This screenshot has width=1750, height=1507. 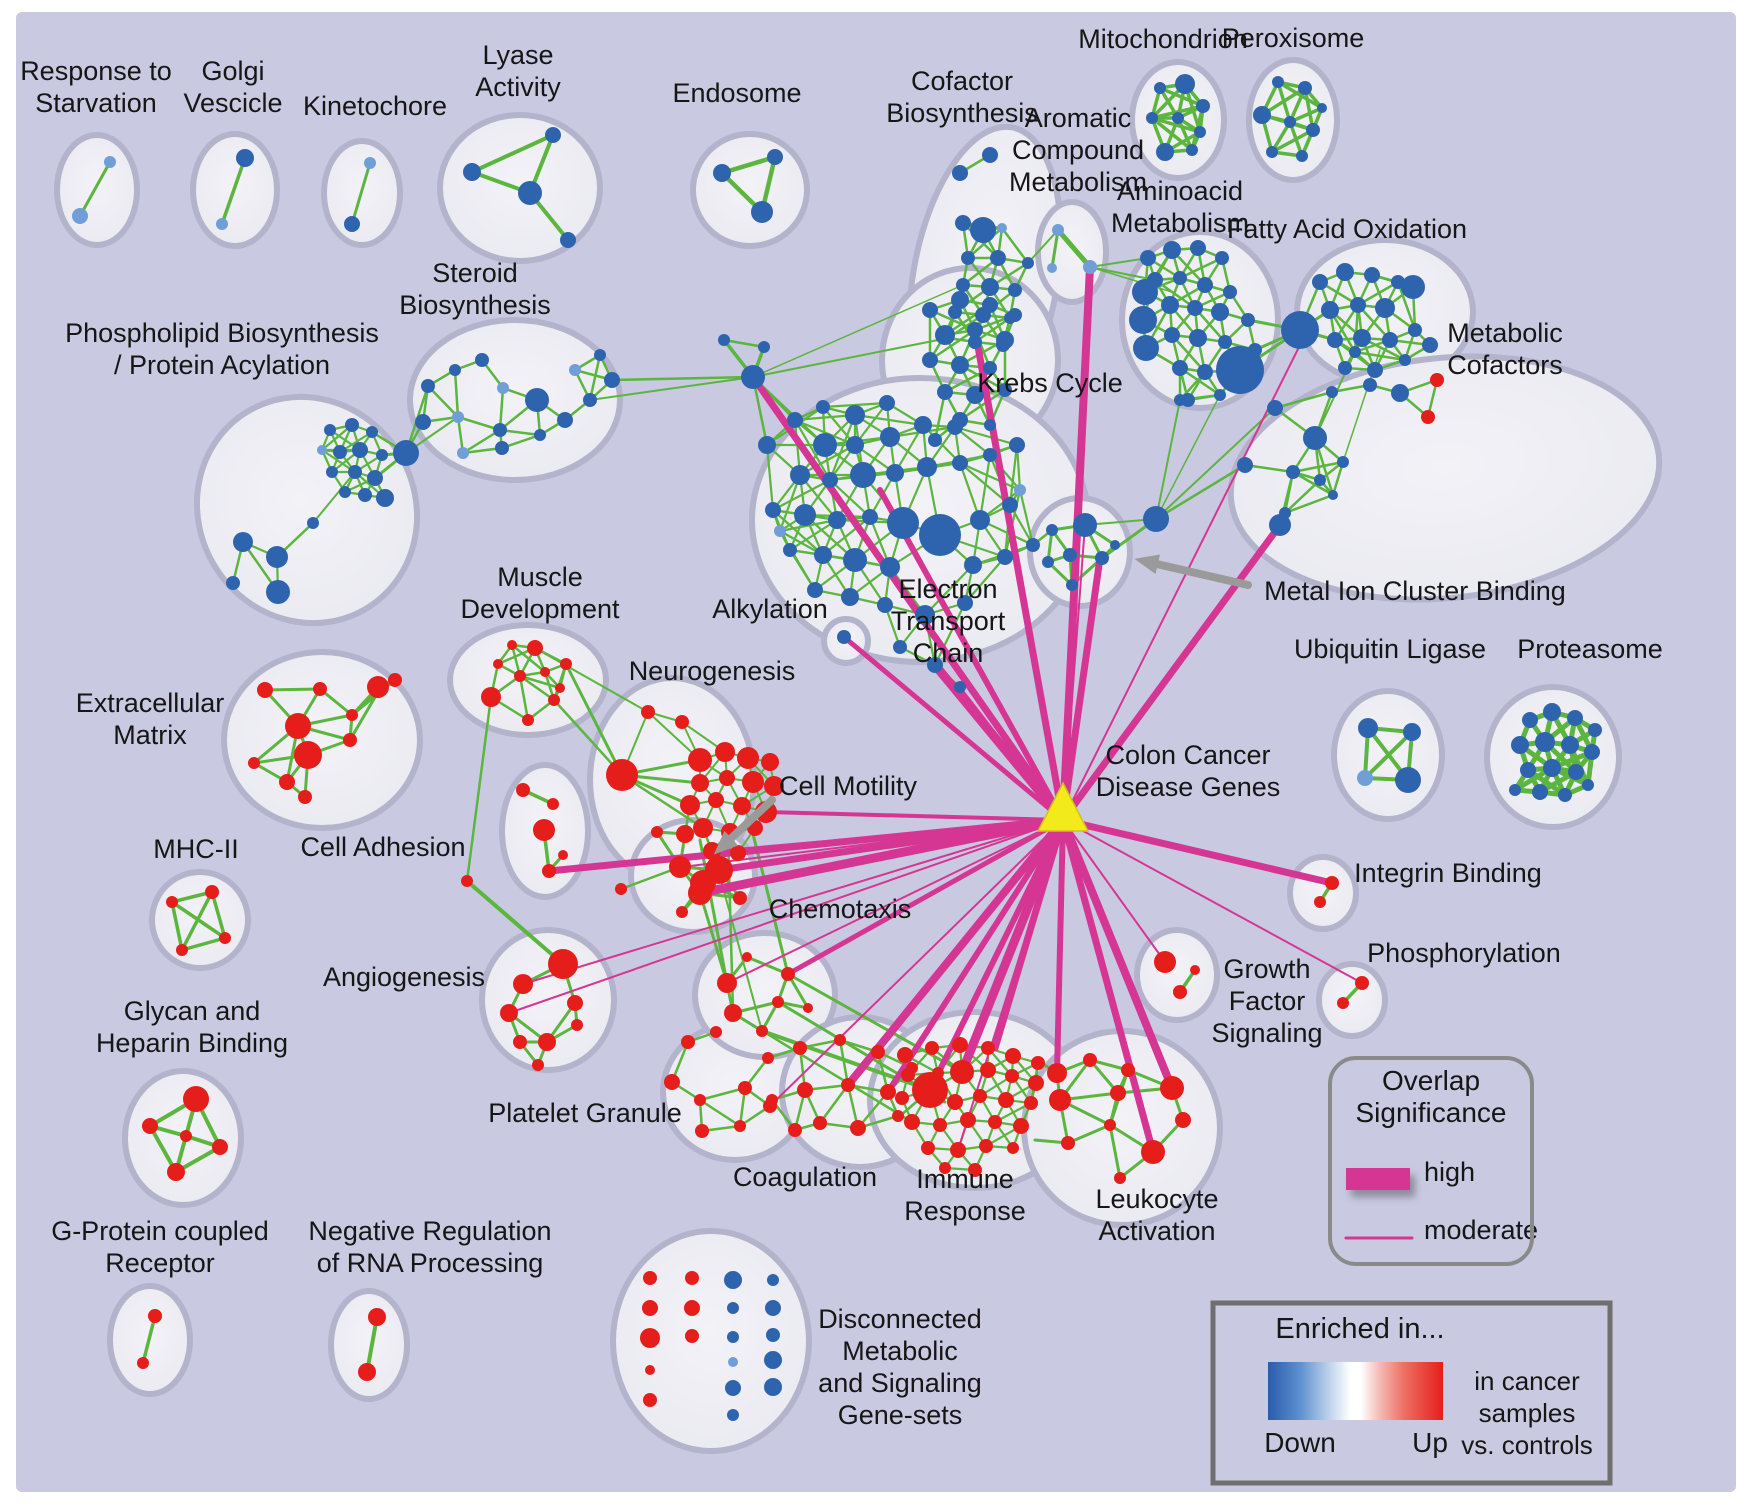 I want to click on green-edge-cofactor-biosynthesis, so click(x=992, y=330).